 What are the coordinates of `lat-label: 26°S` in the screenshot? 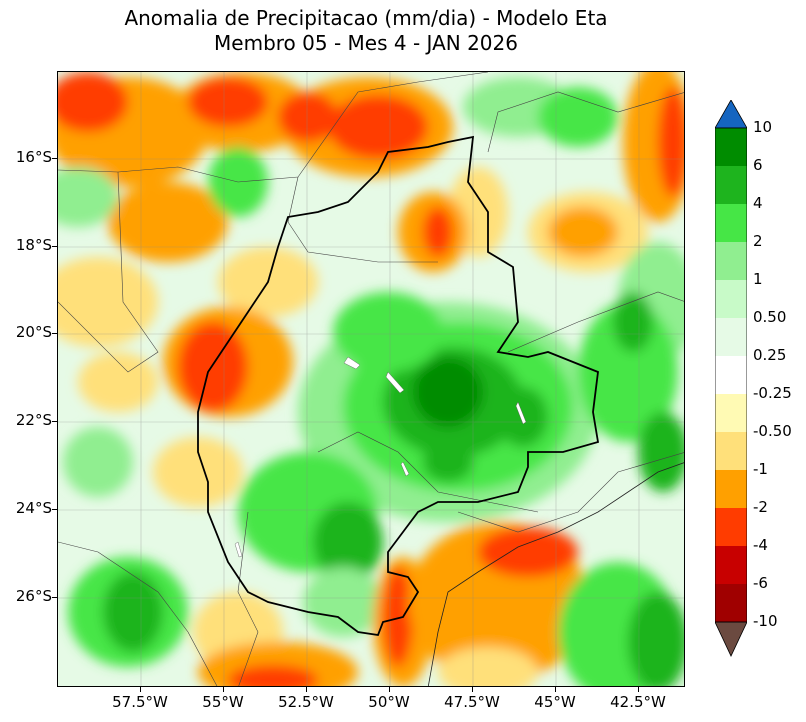 It's located at (33, 596).